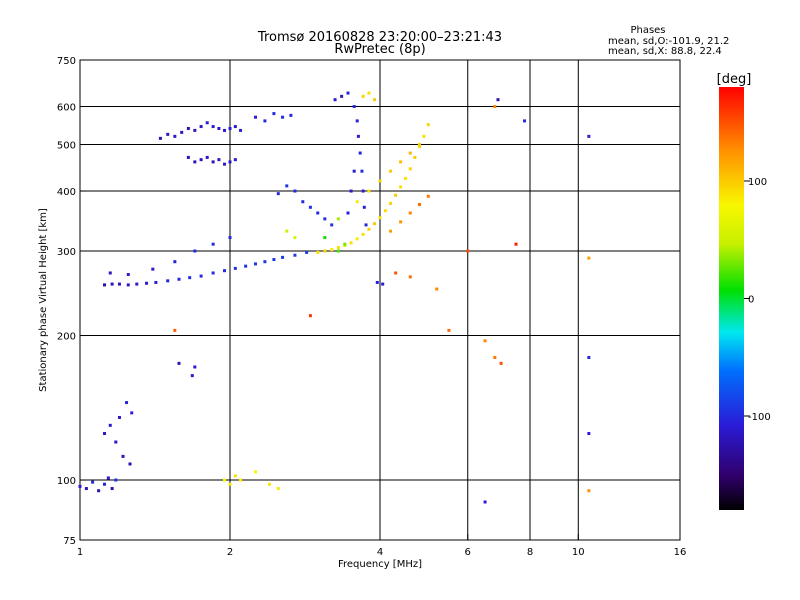 Image resolution: width=800 pixels, height=600 pixels. I want to click on x-axis-ticks: 1 2 4 6 8 10 16, so click(381, 546).